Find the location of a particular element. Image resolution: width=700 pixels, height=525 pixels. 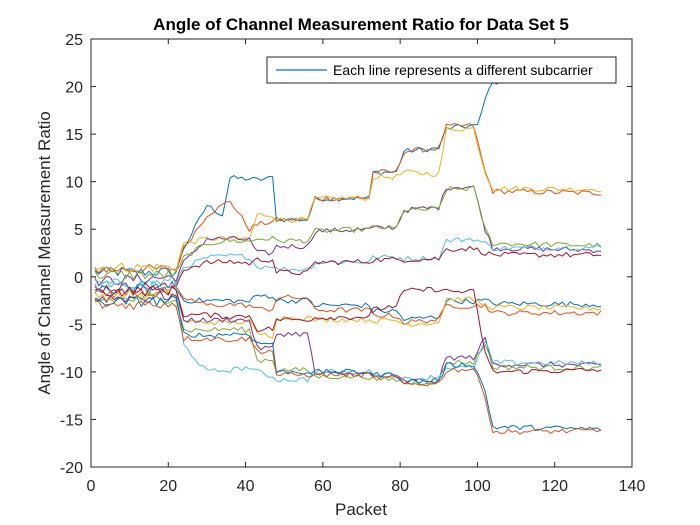

x-tick-label: 40 is located at coordinates (246, 486).